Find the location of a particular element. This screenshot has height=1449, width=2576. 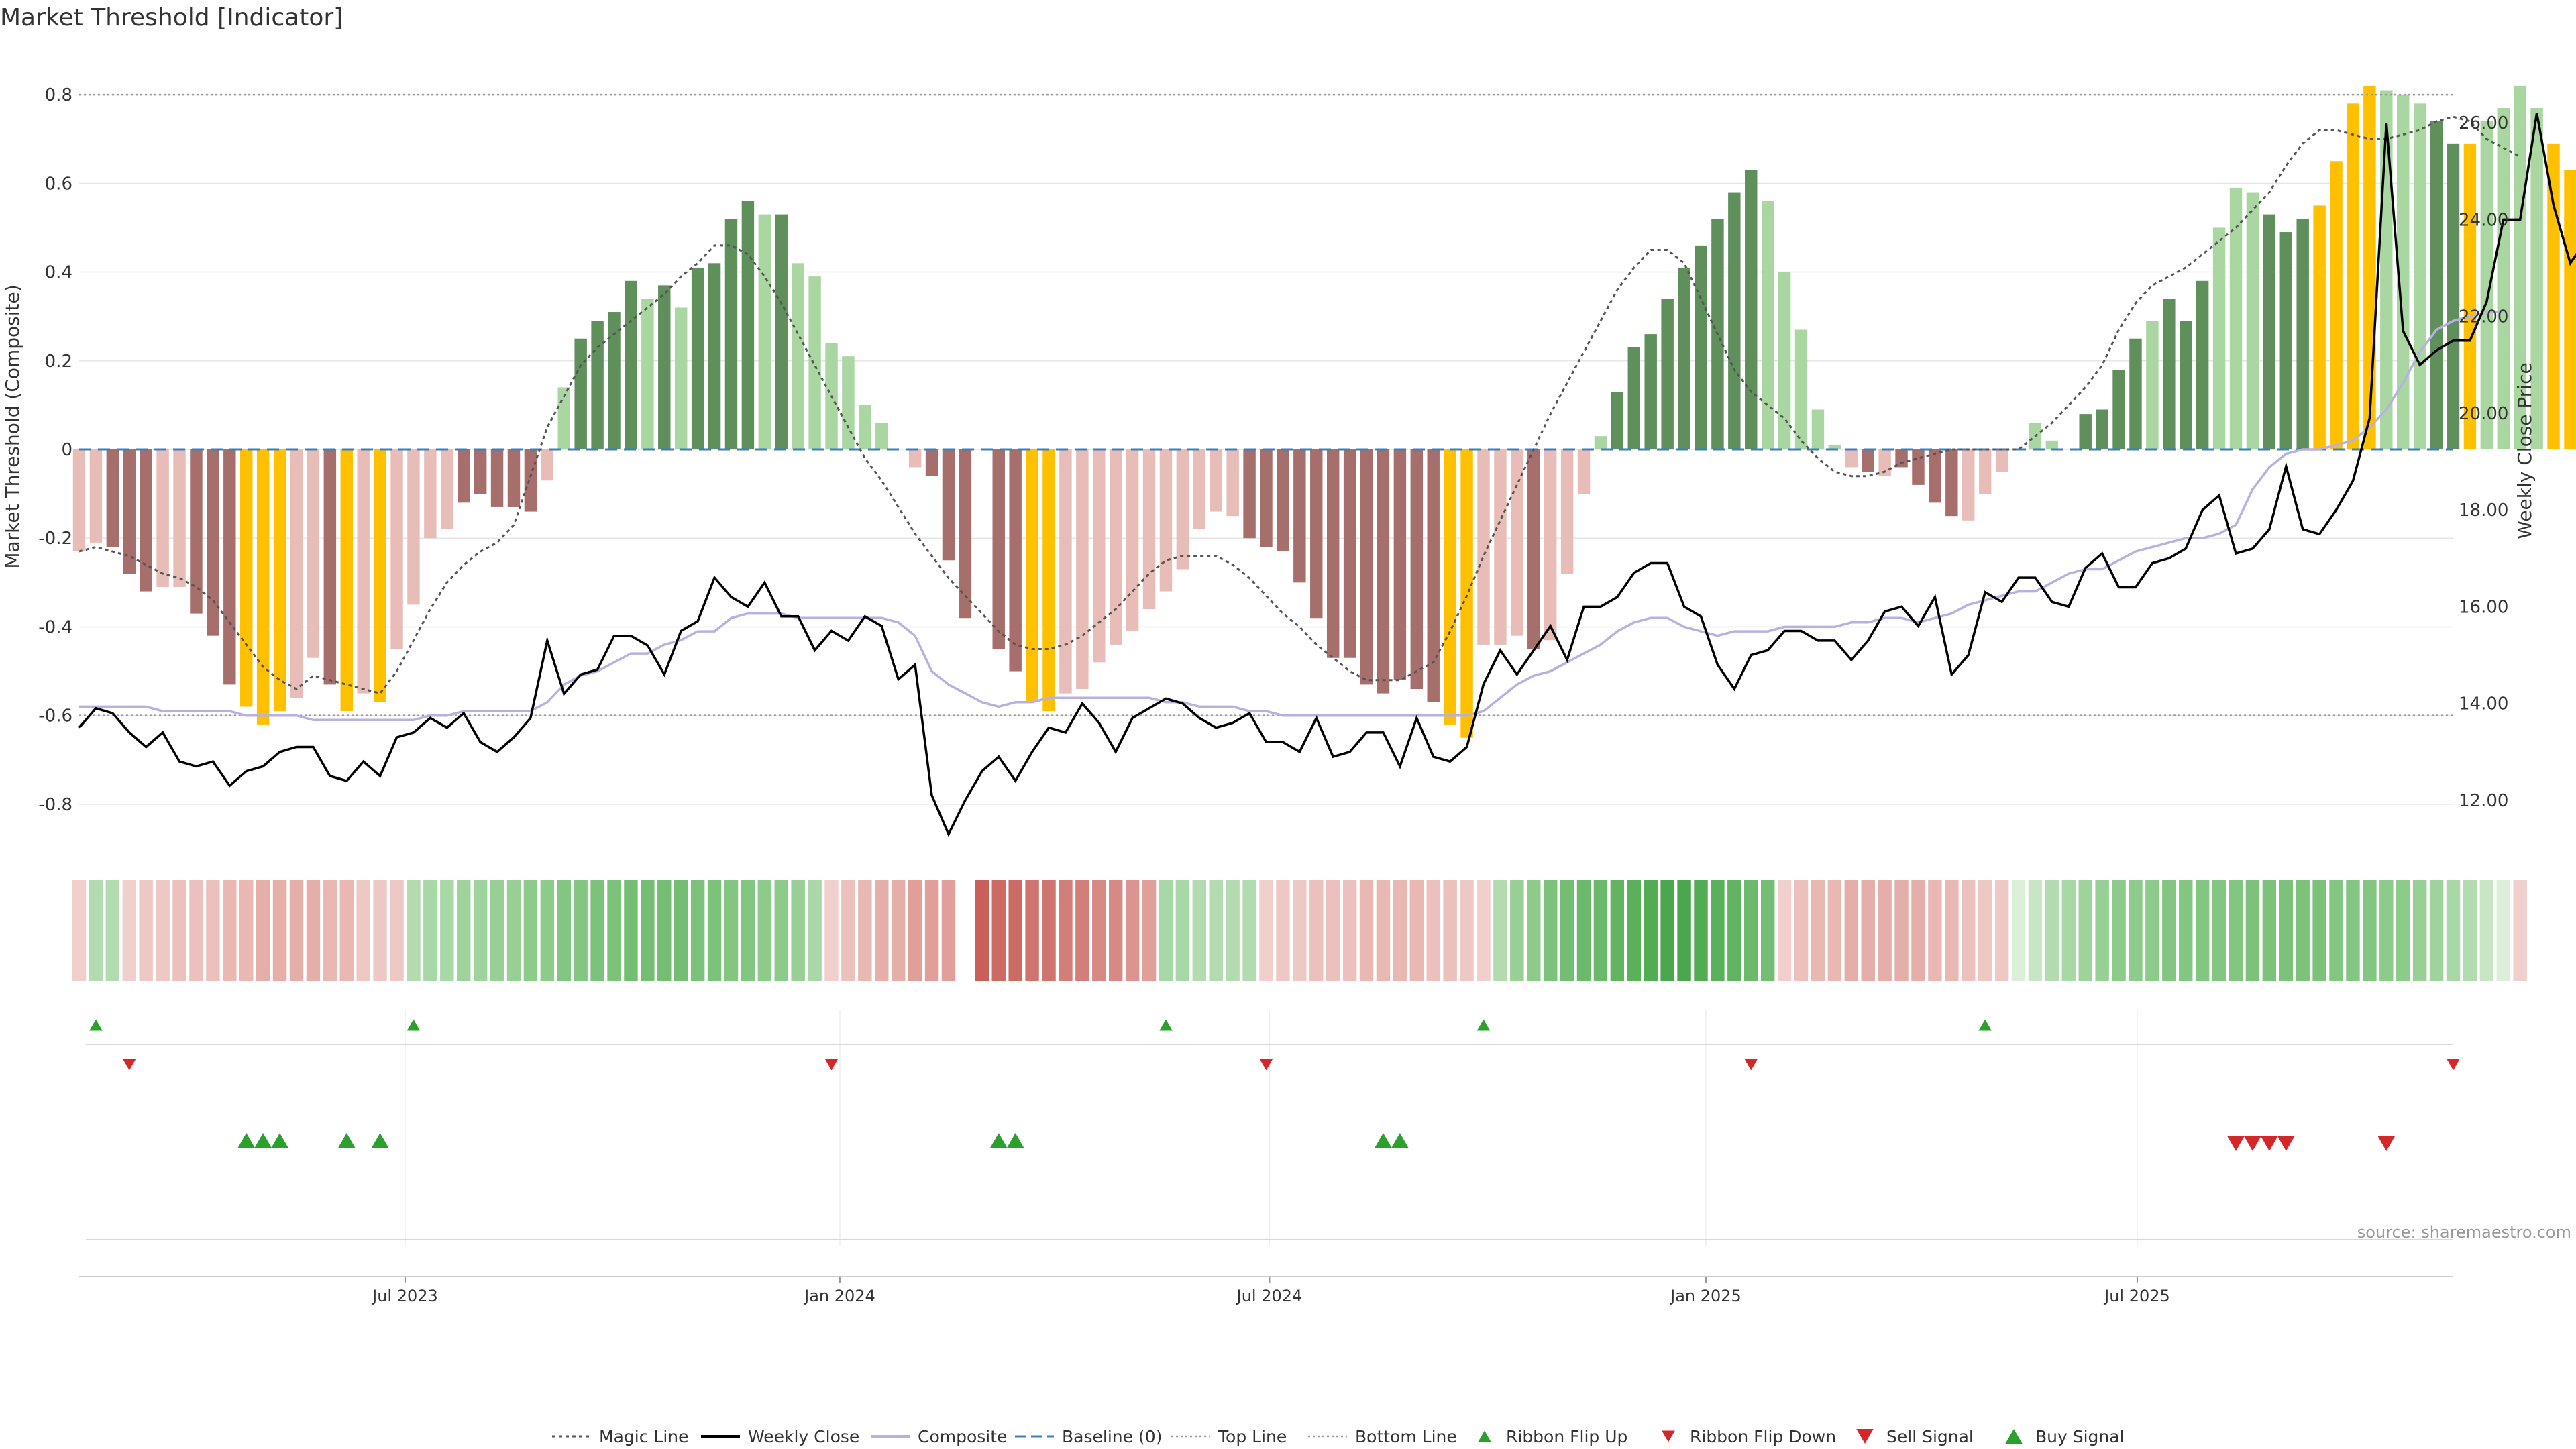

left-tick-label: 0.4 is located at coordinates (58, 273).